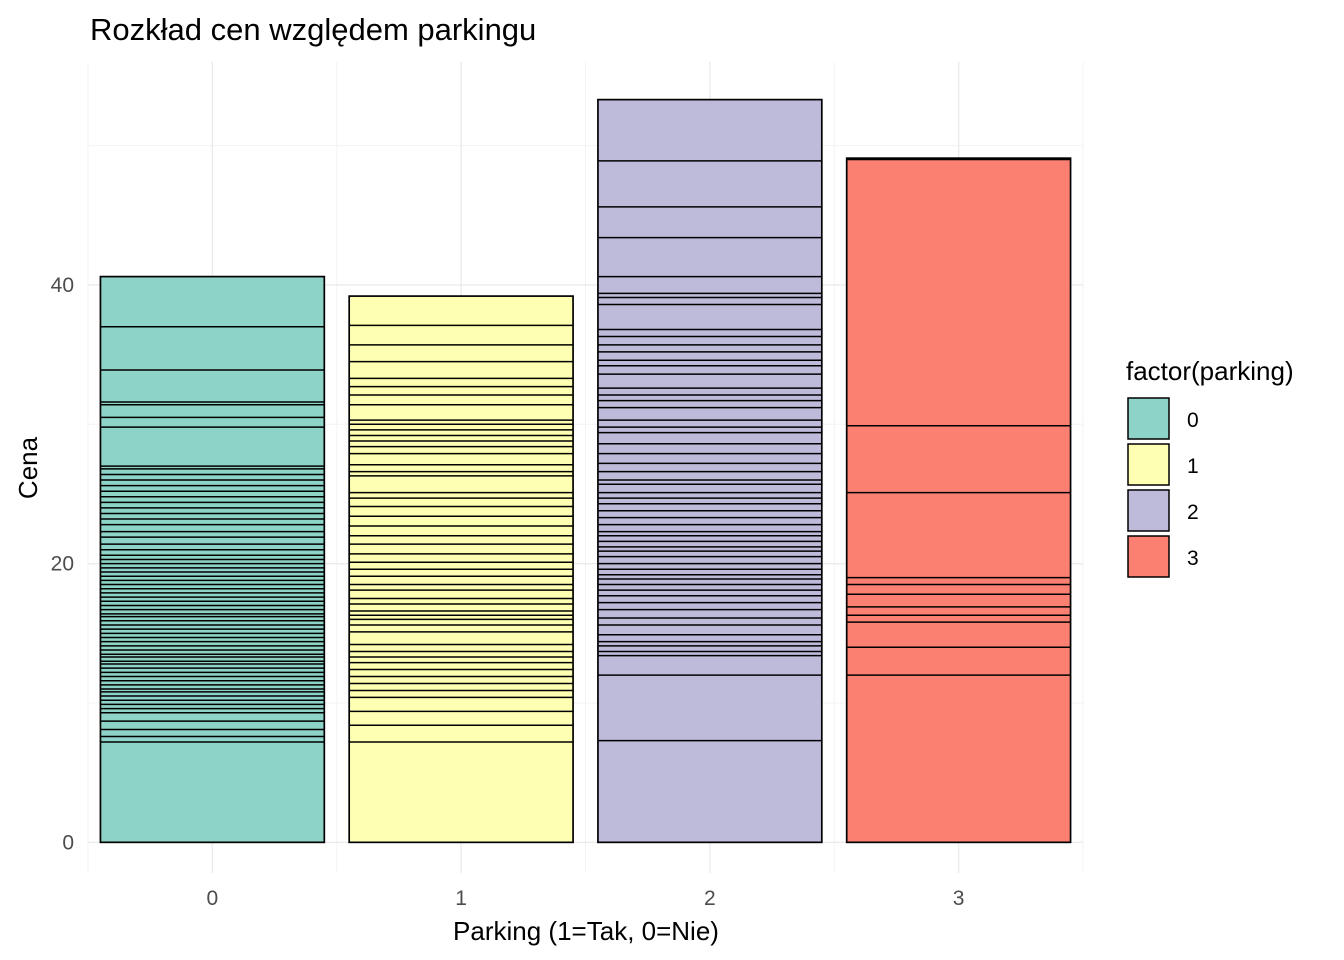  What do you see at coordinates (461, 898) in the screenshot?
I see `x-tick-label: 1` at bounding box center [461, 898].